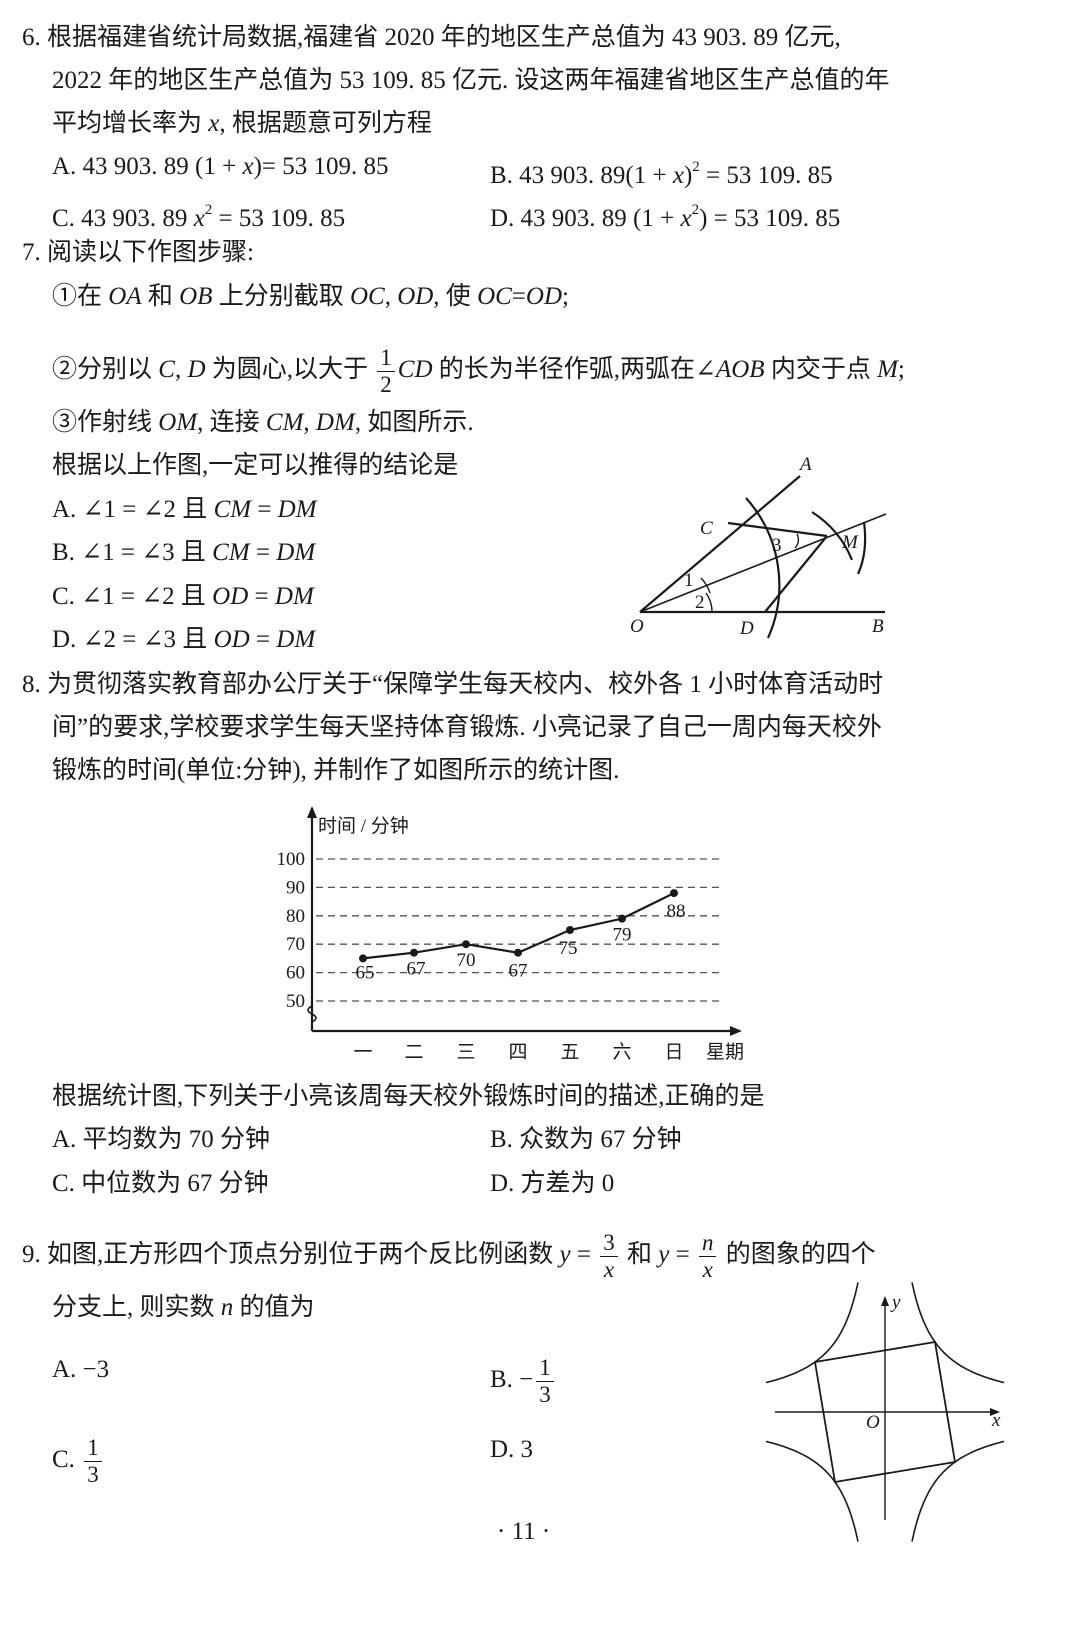  I want to click on text-line: D. 43 903. 89 (1 + x2) = 53 109. 85, so click(665, 214).